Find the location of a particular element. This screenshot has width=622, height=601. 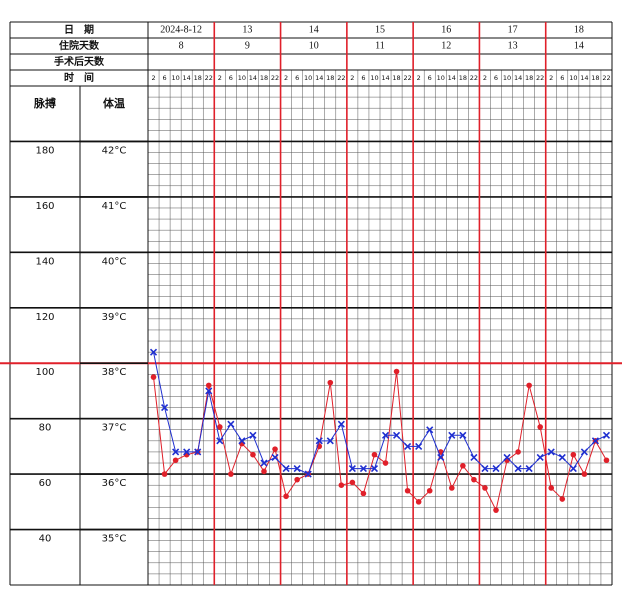

hospital-day: 9 is located at coordinates (247, 45).